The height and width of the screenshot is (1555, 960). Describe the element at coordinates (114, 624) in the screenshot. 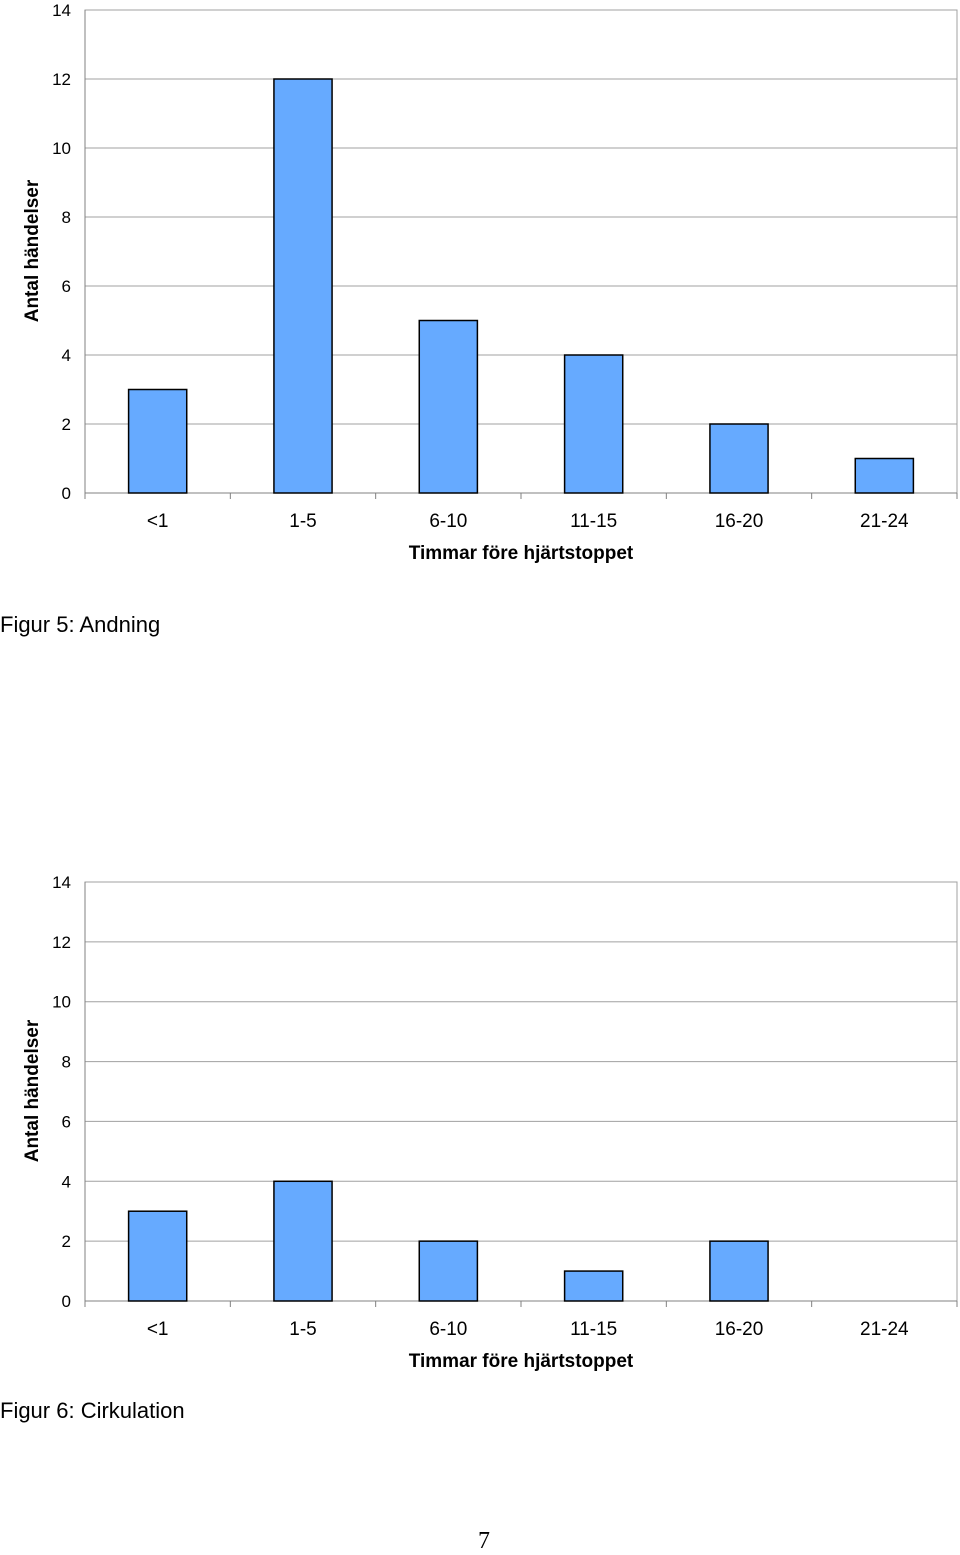

I see `figure-caption-text: : Andning` at that location.